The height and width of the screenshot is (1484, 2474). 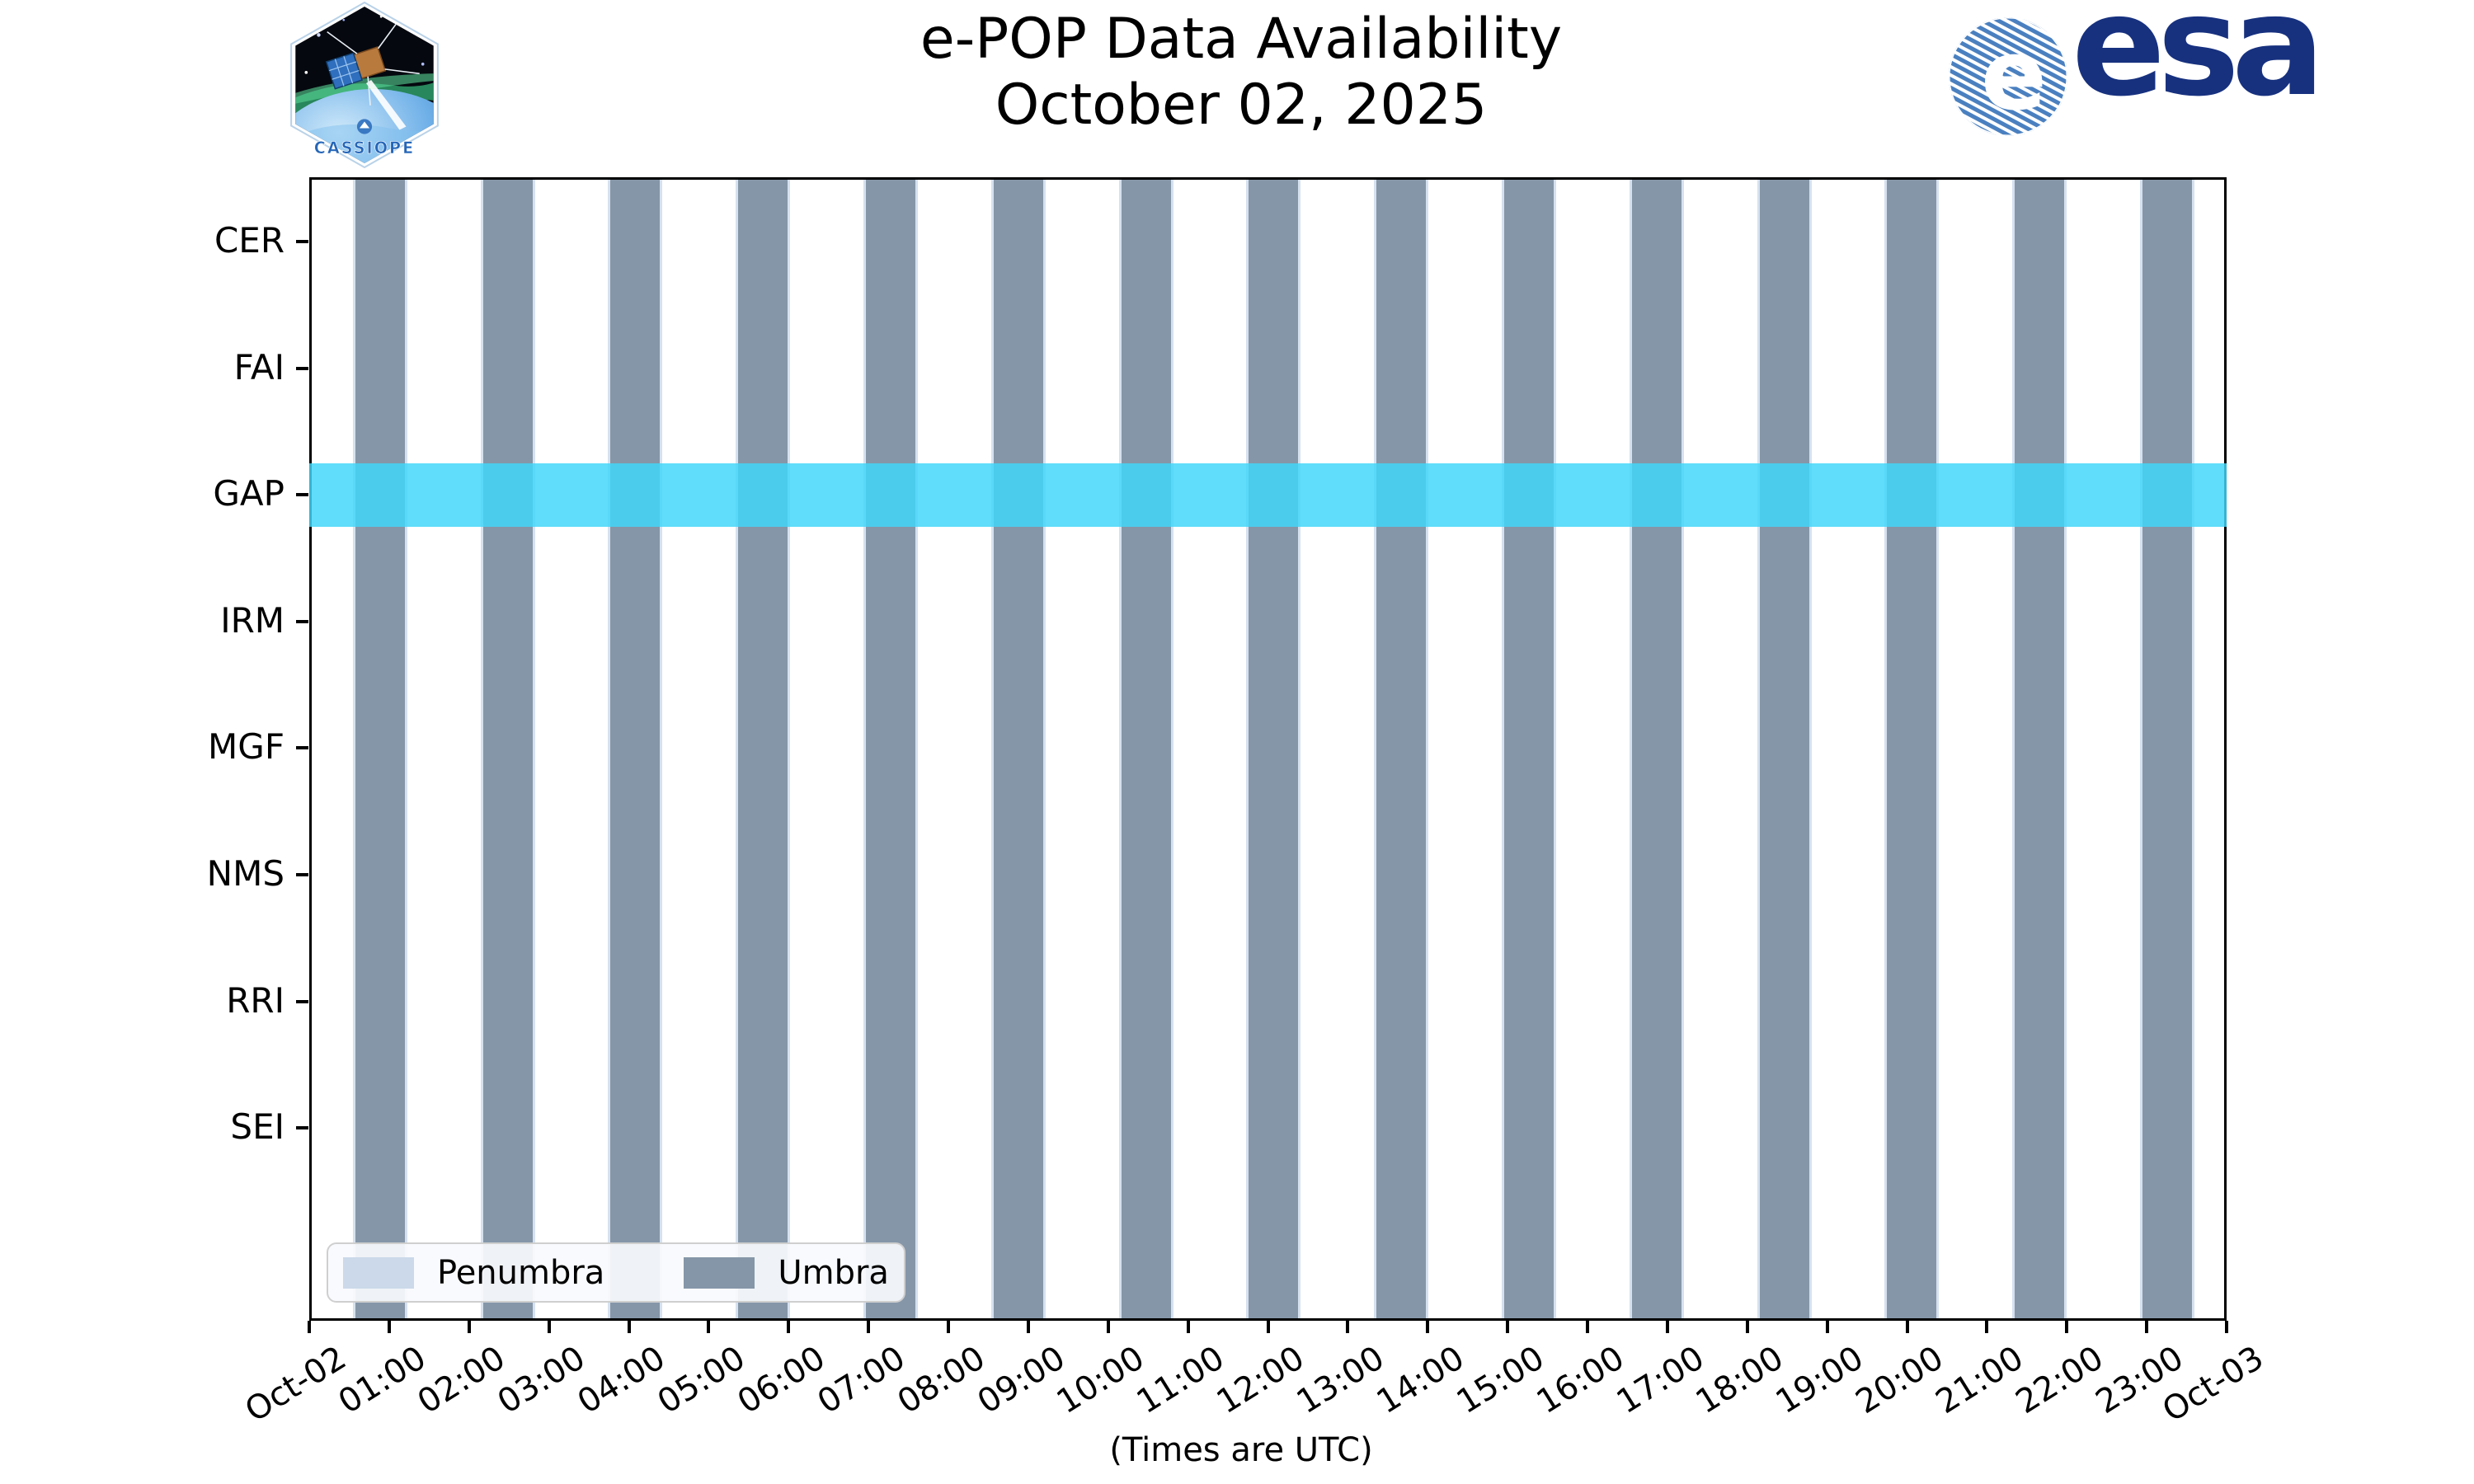 I want to click on x-tick-label: 07:00, so click(x=861, y=1380).